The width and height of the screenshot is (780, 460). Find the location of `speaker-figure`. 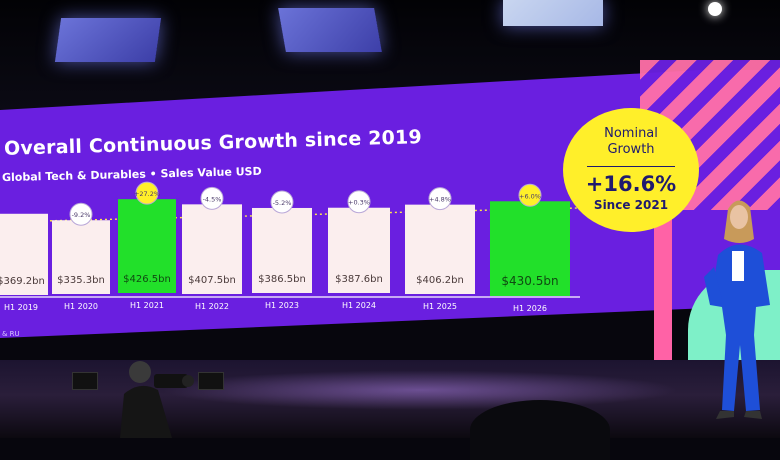

speaker-figure is located at coordinates (737, 309).